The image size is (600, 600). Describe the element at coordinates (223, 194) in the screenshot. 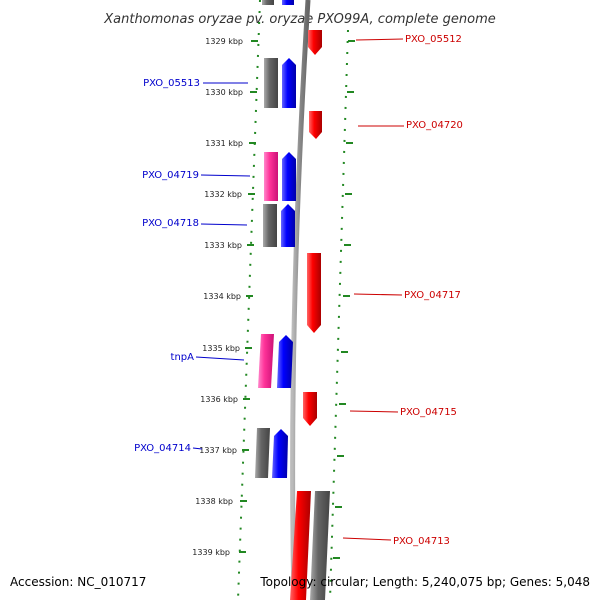

I see `scale-tick-label: 1332 kbp` at that location.